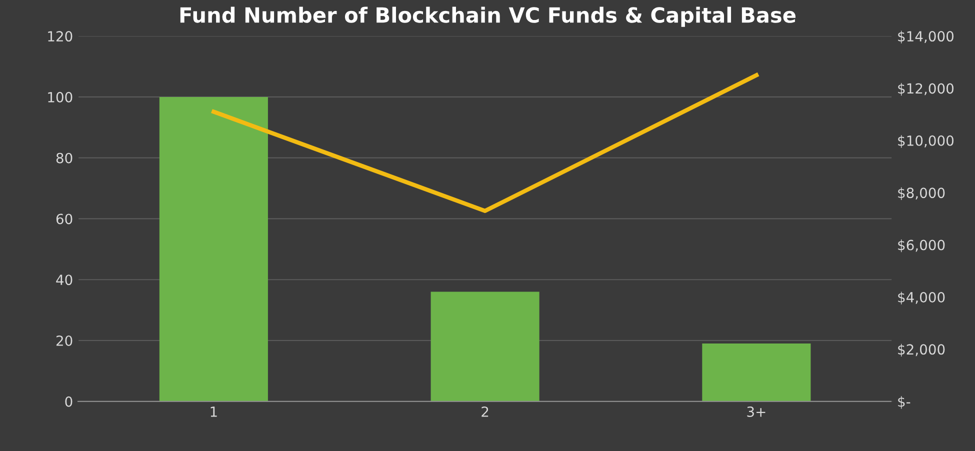 Image resolution: width=975 pixels, height=451 pixels. I want to click on y2-tick-label: $2,000, so click(921, 350).